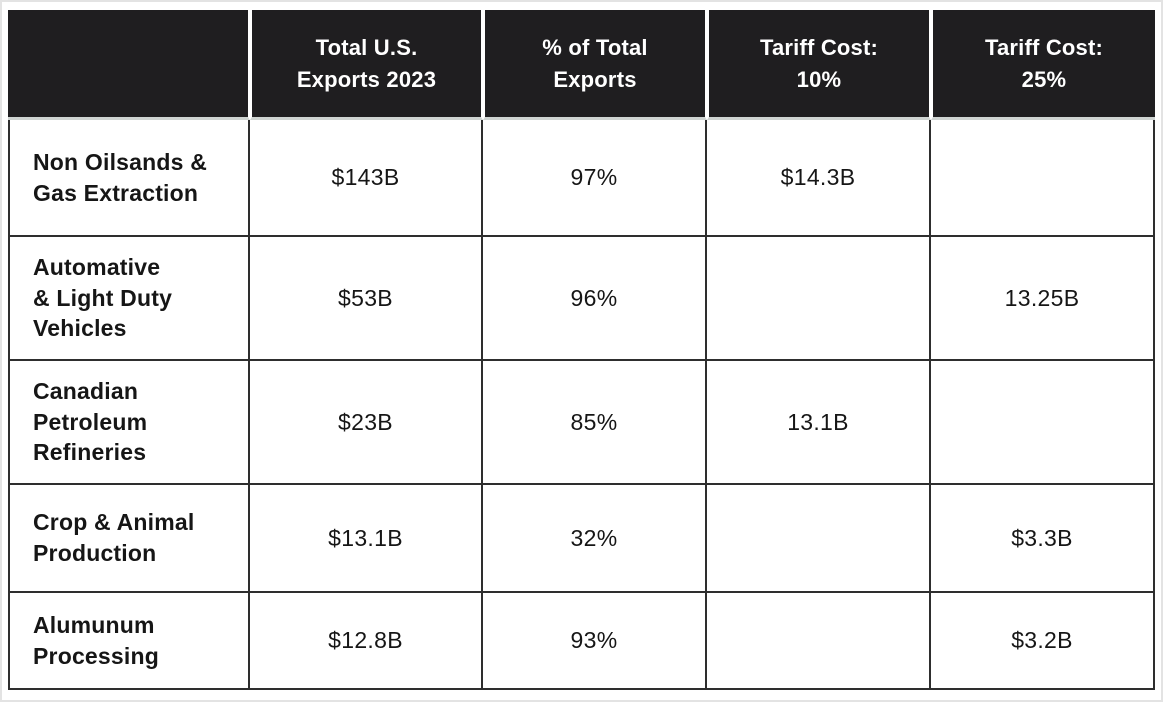  What do you see at coordinates (819, 423) in the screenshot?
I see `cell-petroleum-tariff-10: 13.1B` at bounding box center [819, 423].